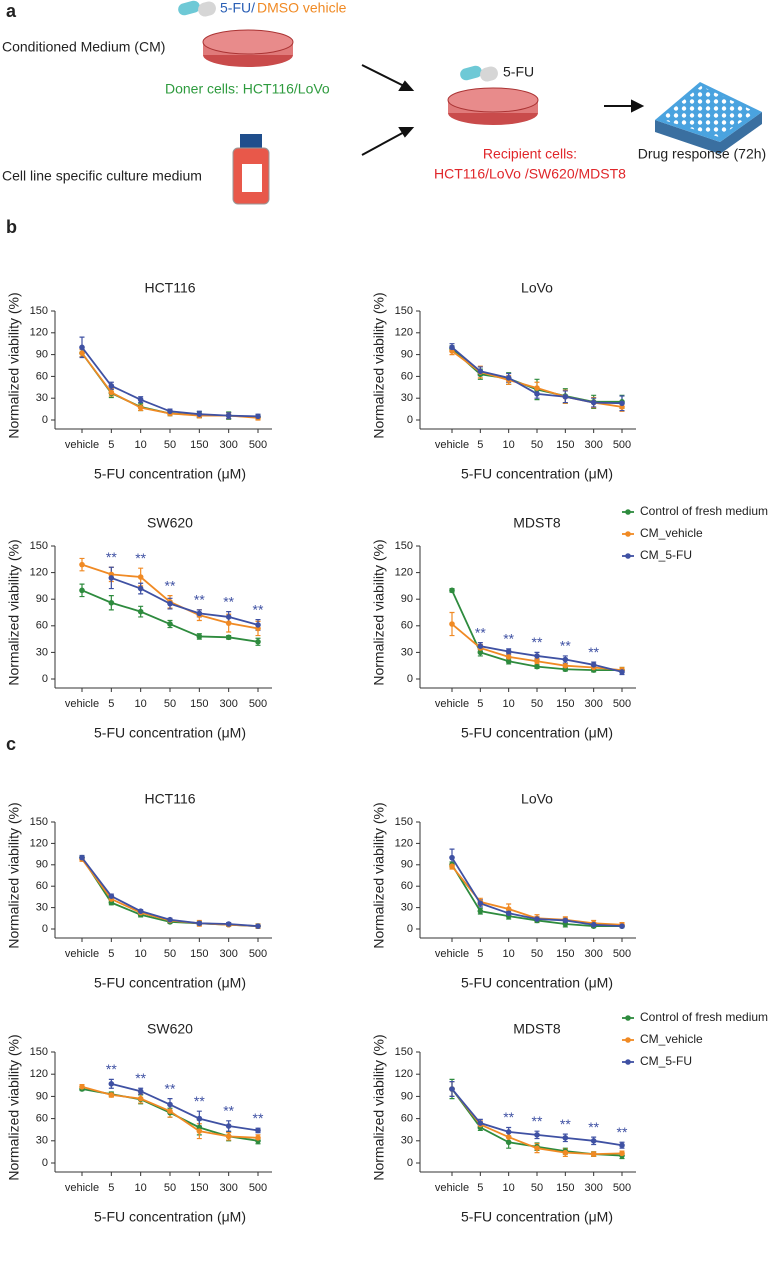  What do you see at coordinates (237, 8) in the screenshot?
I see `drug-5fu: 5-FU/` at bounding box center [237, 8].